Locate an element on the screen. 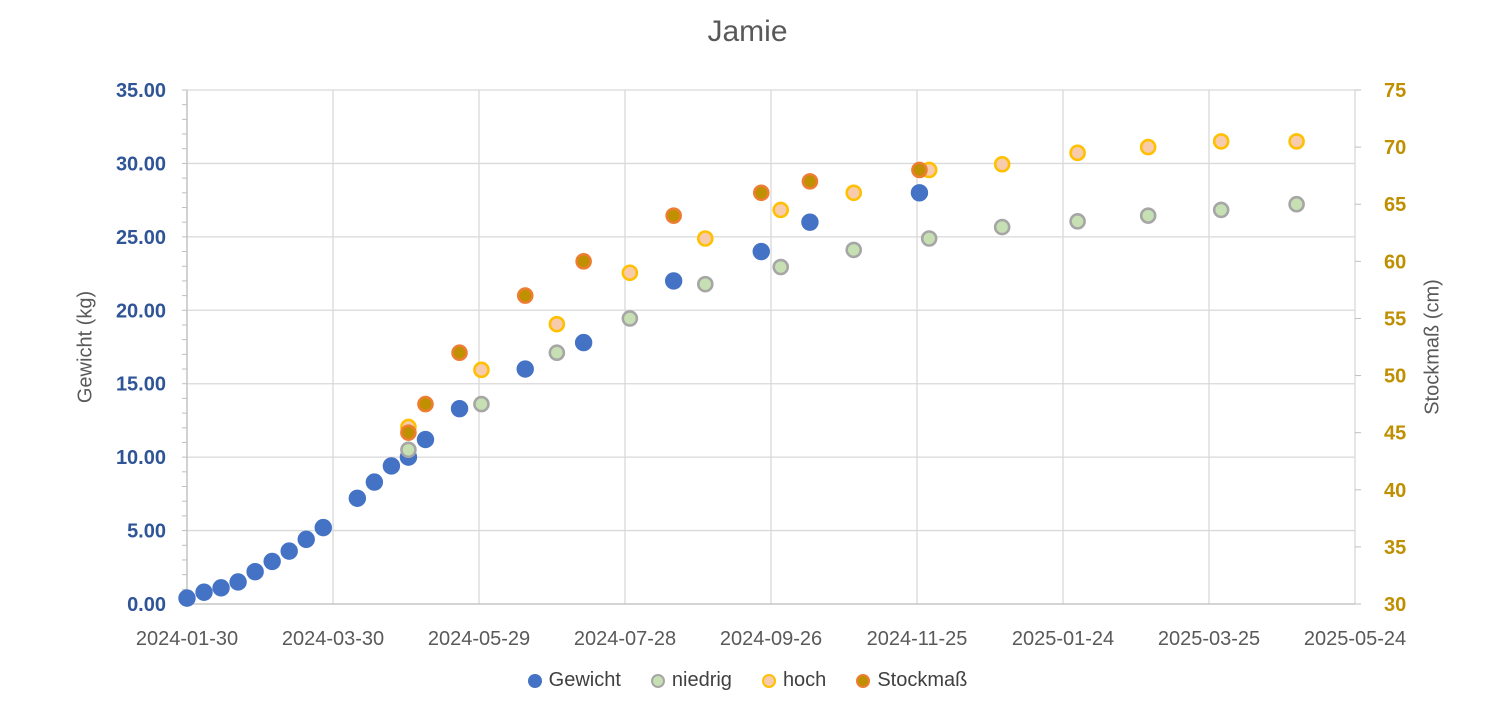 This screenshot has width=1495, height=715. x-tick-label: 2025-01-24 is located at coordinates (1063, 639).